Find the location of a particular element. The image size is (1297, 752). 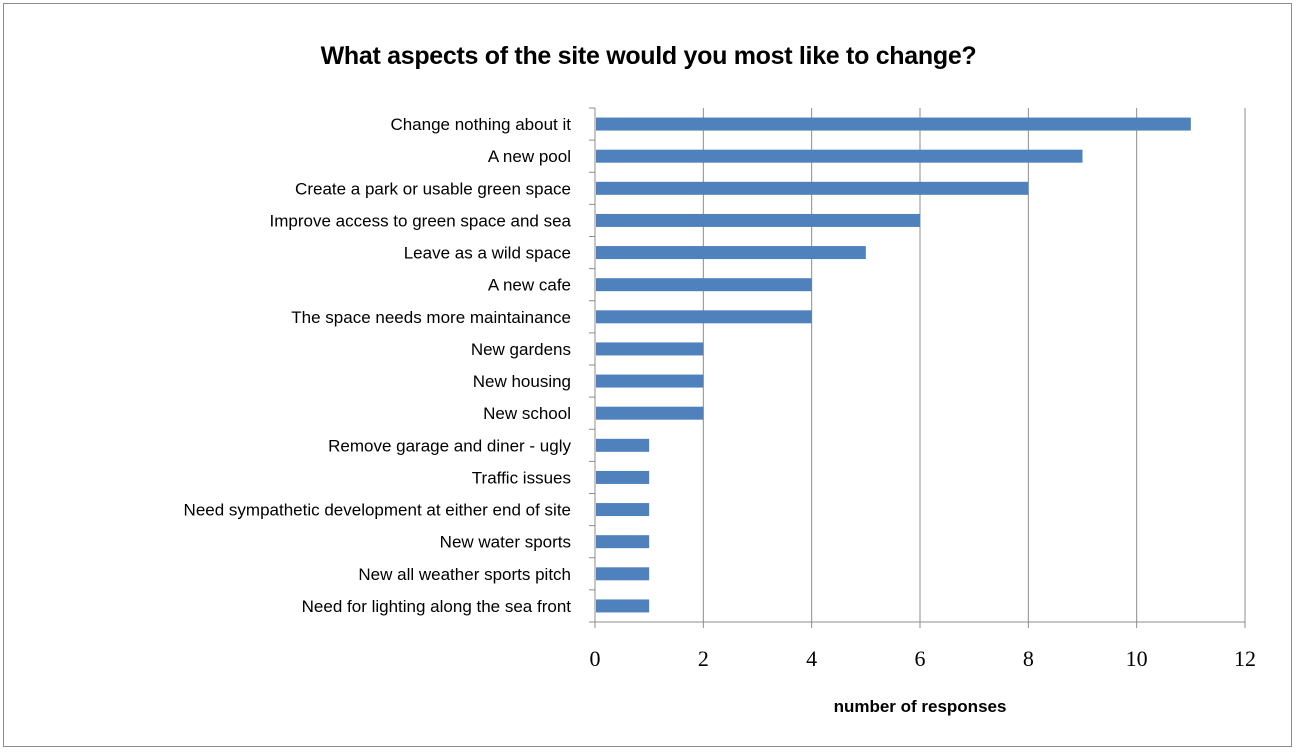

category-label: Traffic issues is located at coordinates (521, 477).